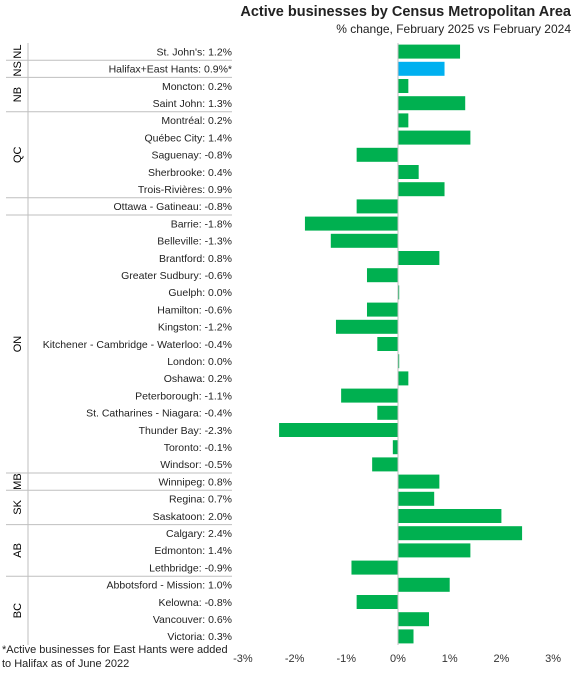  I want to click on group-label: SK, so click(18, 506).